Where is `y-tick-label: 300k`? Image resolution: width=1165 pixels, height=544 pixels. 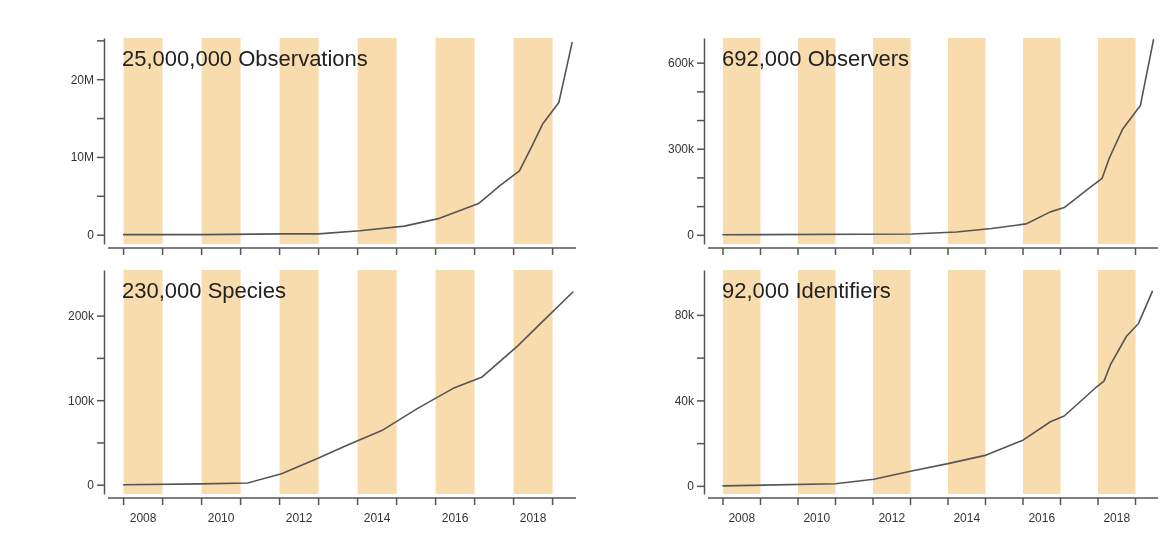
y-tick-label: 300k is located at coordinates (681, 149).